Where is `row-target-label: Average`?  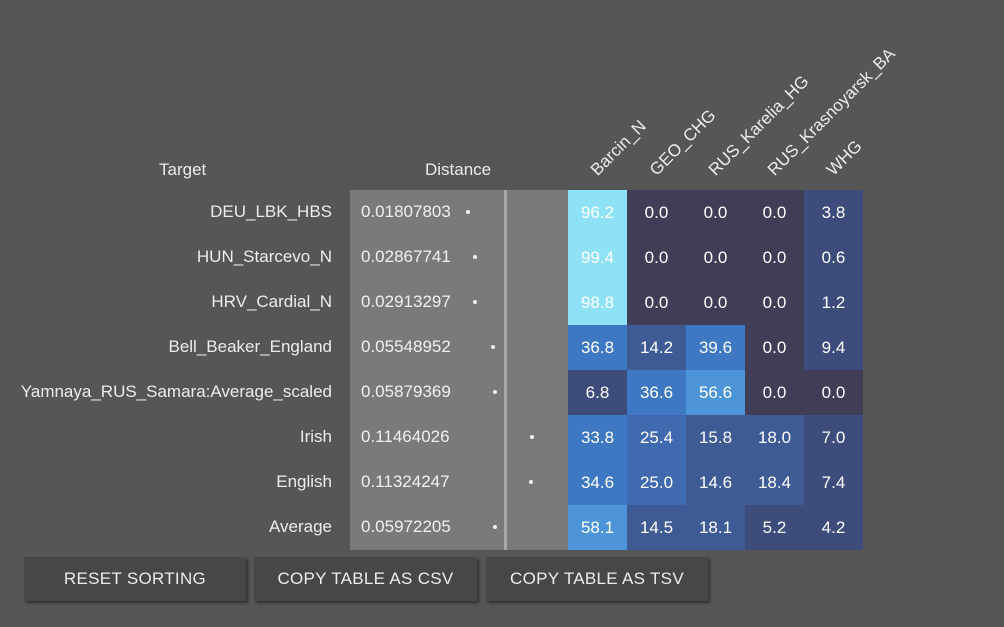
row-target-label: Average is located at coordinates (300, 526).